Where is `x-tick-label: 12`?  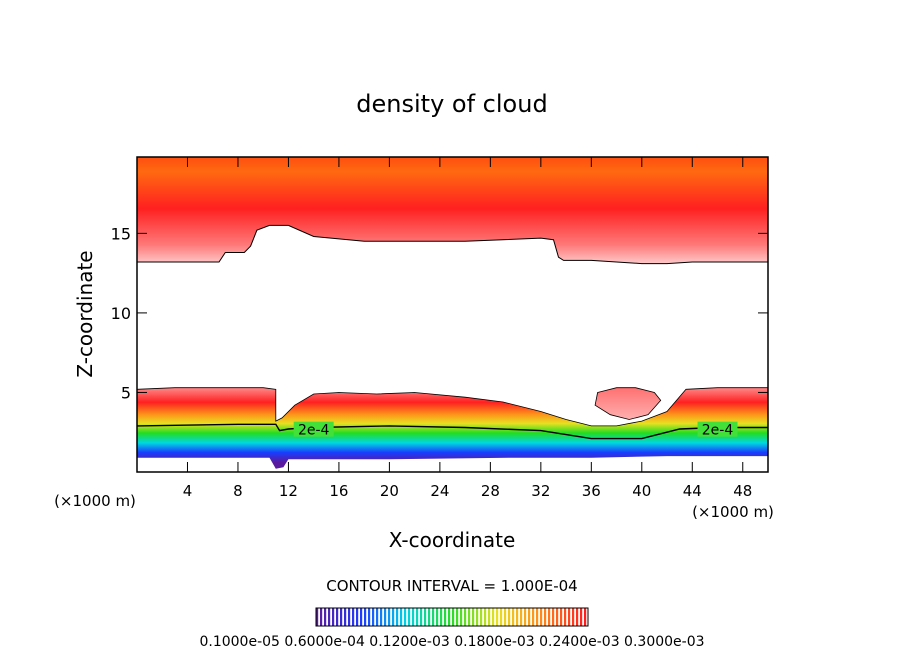
x-tick-label: 12 is located at coordinates (288, 491).